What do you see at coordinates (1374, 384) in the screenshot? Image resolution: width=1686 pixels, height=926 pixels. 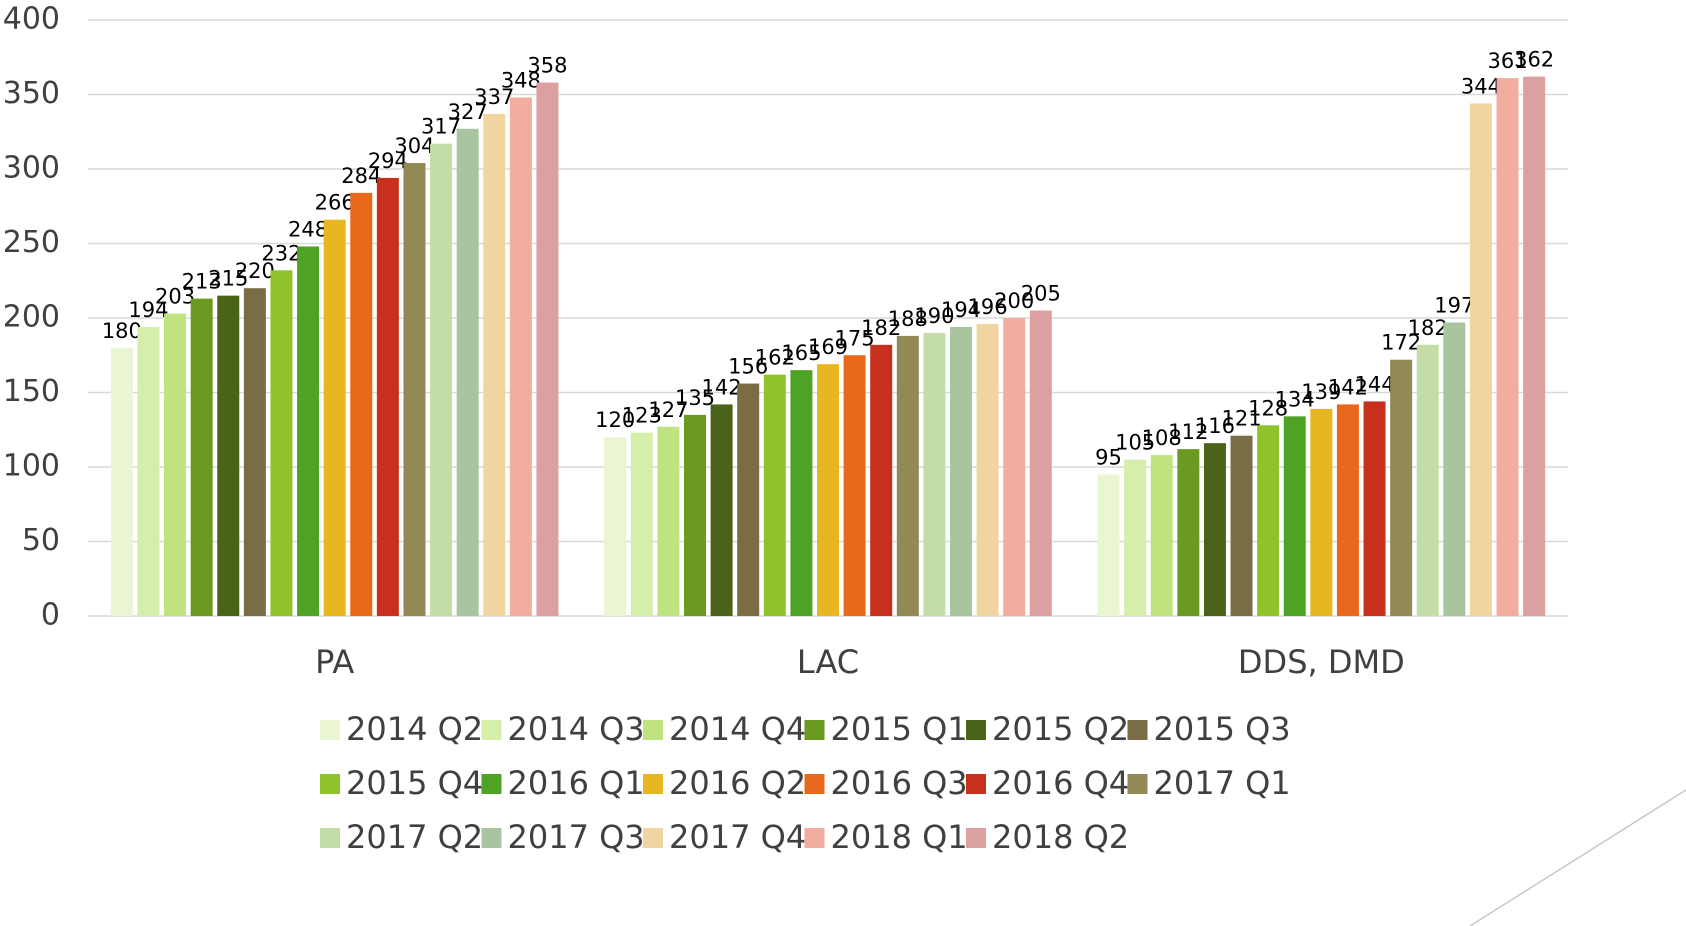 I see `data-label: 144` at bounding box center [1374, 384].